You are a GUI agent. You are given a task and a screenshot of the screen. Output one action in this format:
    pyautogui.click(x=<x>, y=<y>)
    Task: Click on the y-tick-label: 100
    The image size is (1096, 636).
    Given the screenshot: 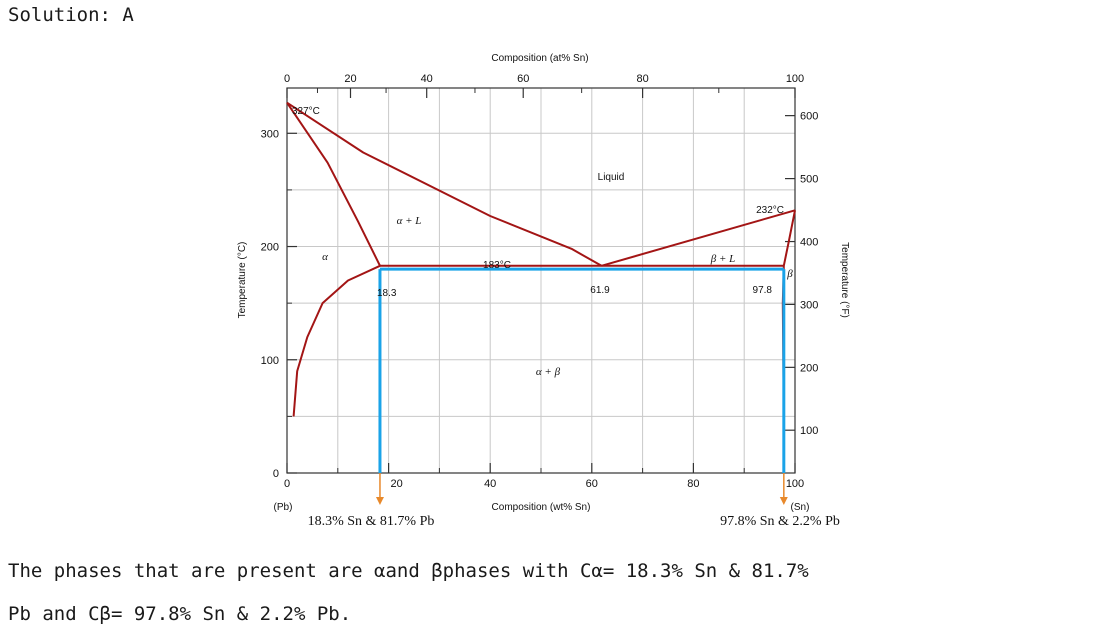 What is the action you would take?
    pyautogui.click(x=270, y=361)
    